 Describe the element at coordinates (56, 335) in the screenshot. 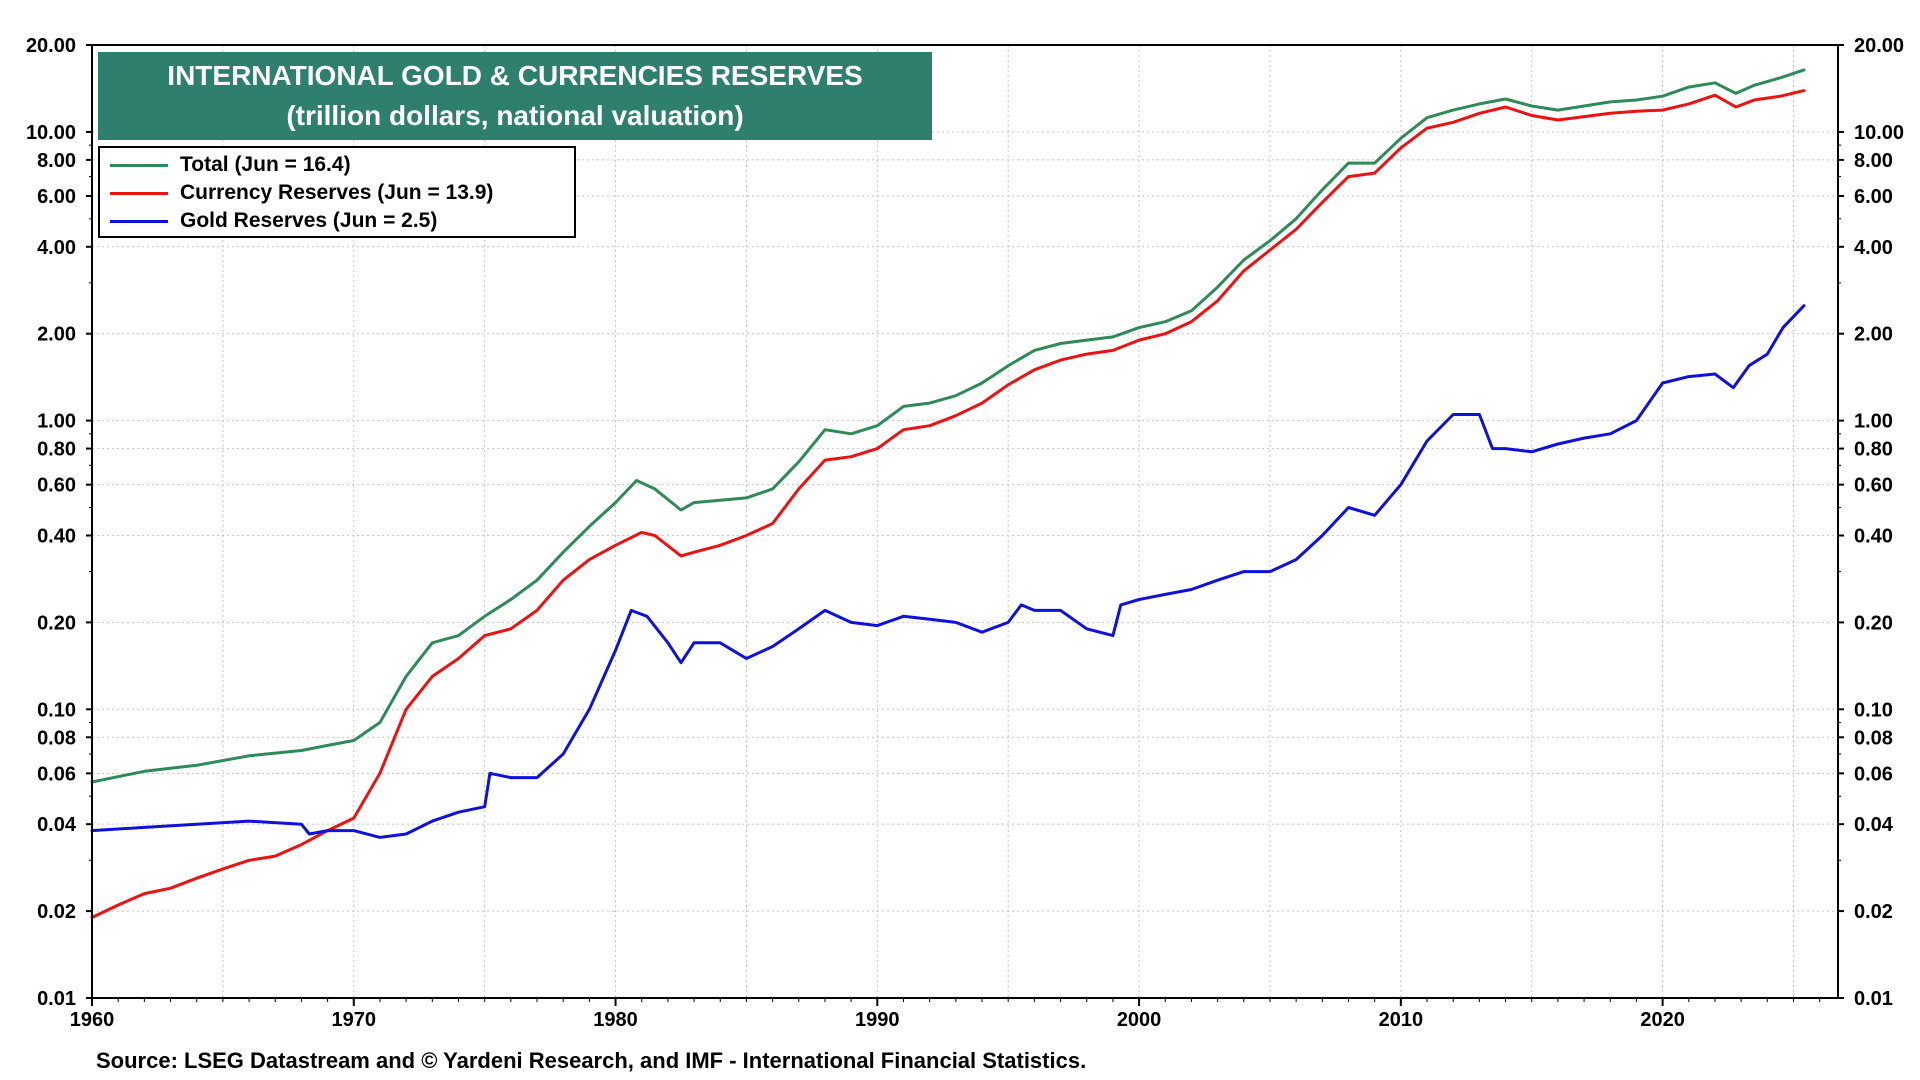

I see `y-tick-label-left: 2.00` at that location.